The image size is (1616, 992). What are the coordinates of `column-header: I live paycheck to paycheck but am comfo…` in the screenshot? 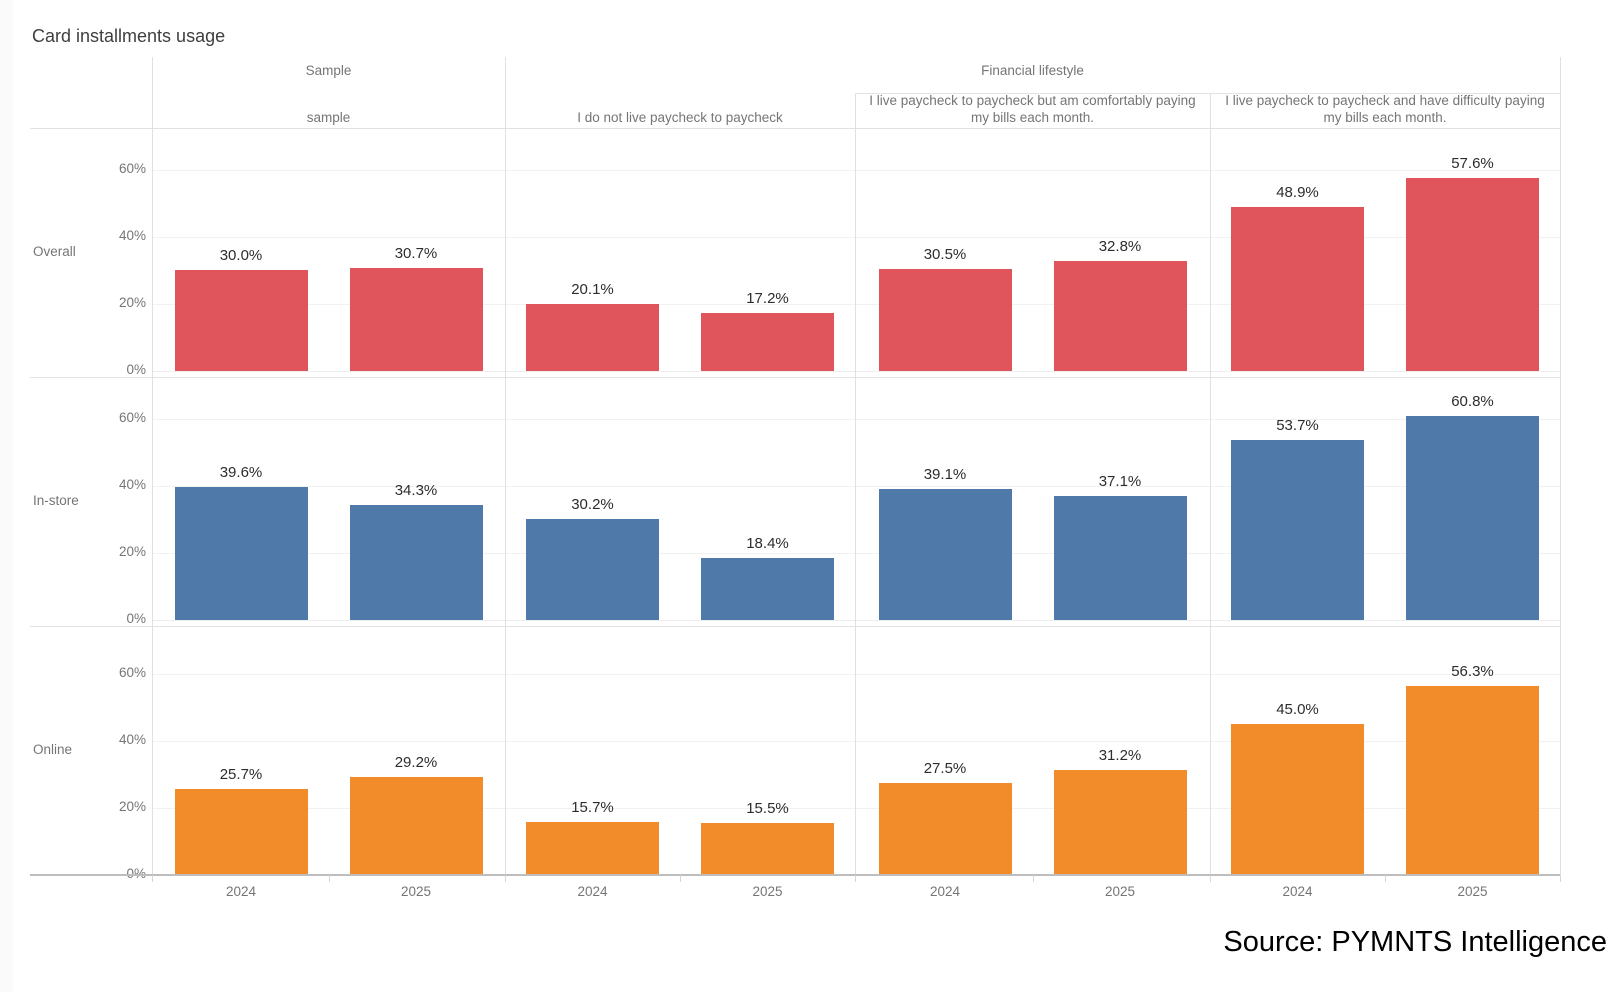 It's located at (1032, 109).